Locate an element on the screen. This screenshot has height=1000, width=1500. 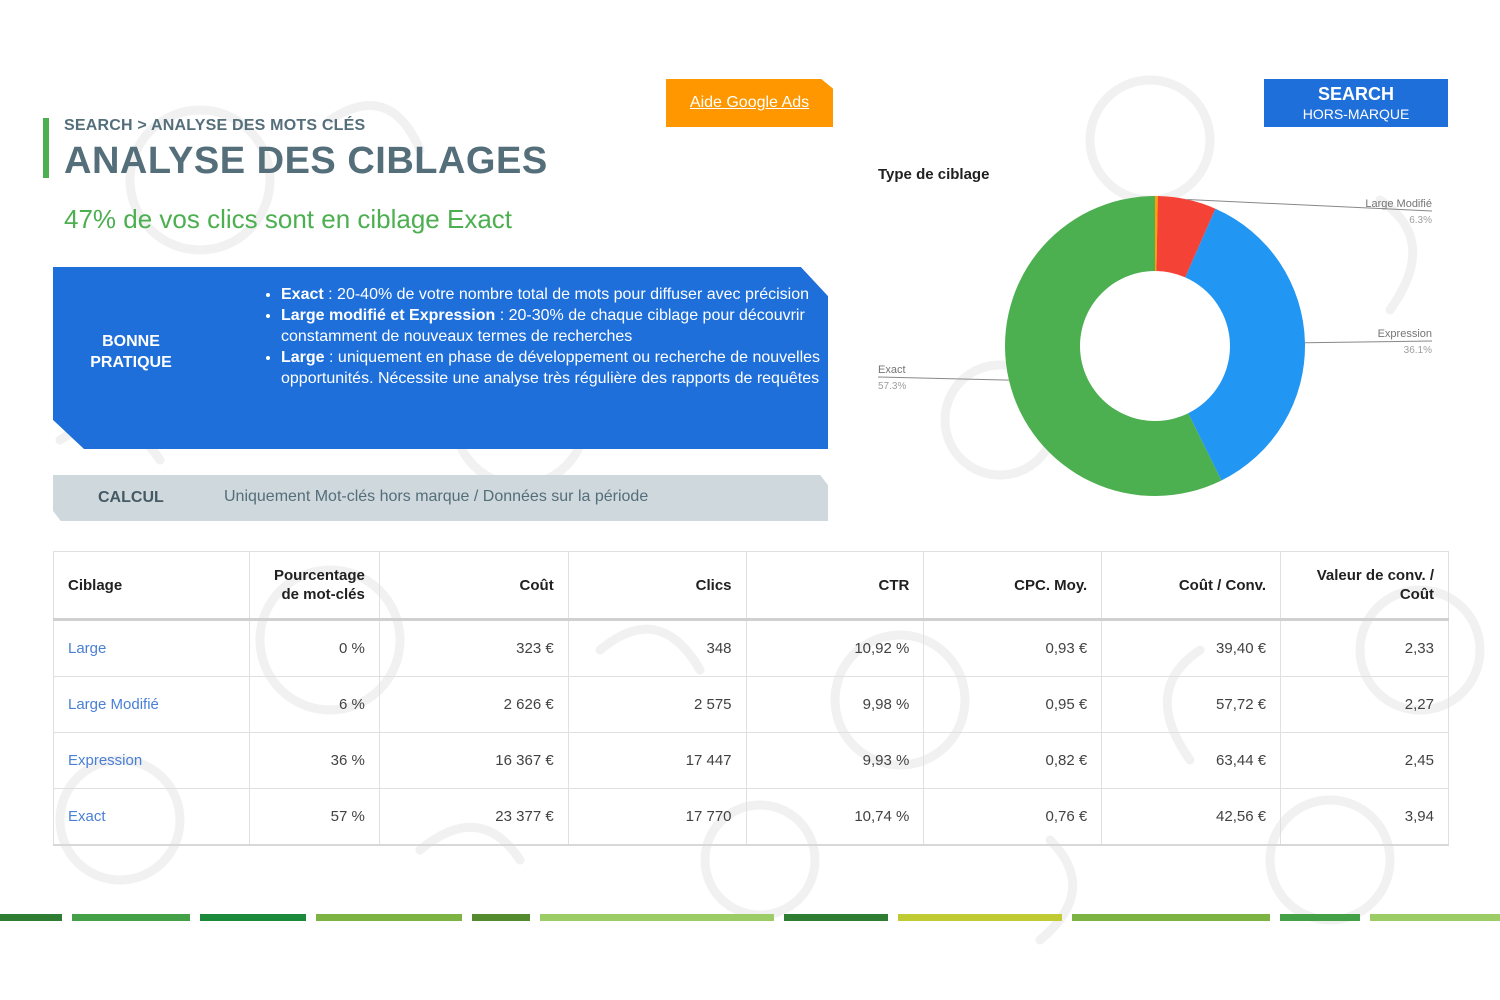
table-cell: 6 % is located at coordinates (314, 704).